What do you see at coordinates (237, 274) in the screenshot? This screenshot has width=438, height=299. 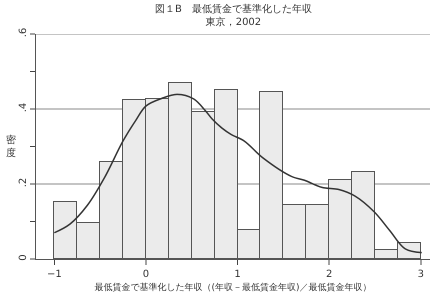 I see `x-tick-label: 1` at bounding box center [237, 274].